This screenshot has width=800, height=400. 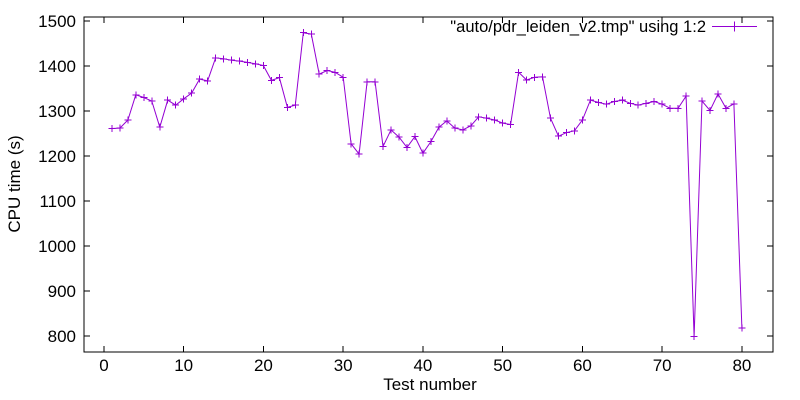 What do you see at coordinates (57, 66) in the screenshot?
I see `y-tick-label: 1400` at bounding box center [57, 66].